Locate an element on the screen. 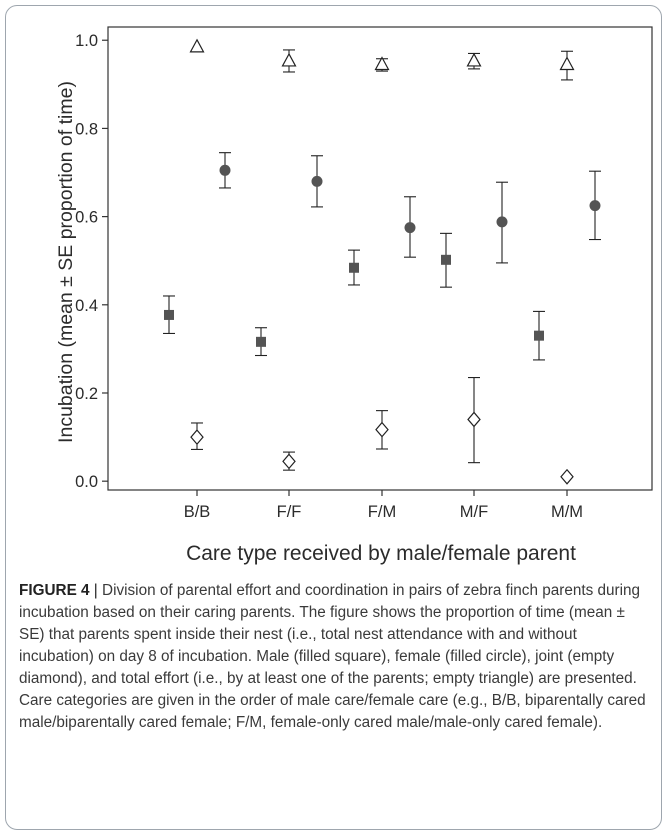 Image resolution: width=669 pixels, height=837 pixels. y-tick-label: 0.8 is located at coordinates (86, 129).